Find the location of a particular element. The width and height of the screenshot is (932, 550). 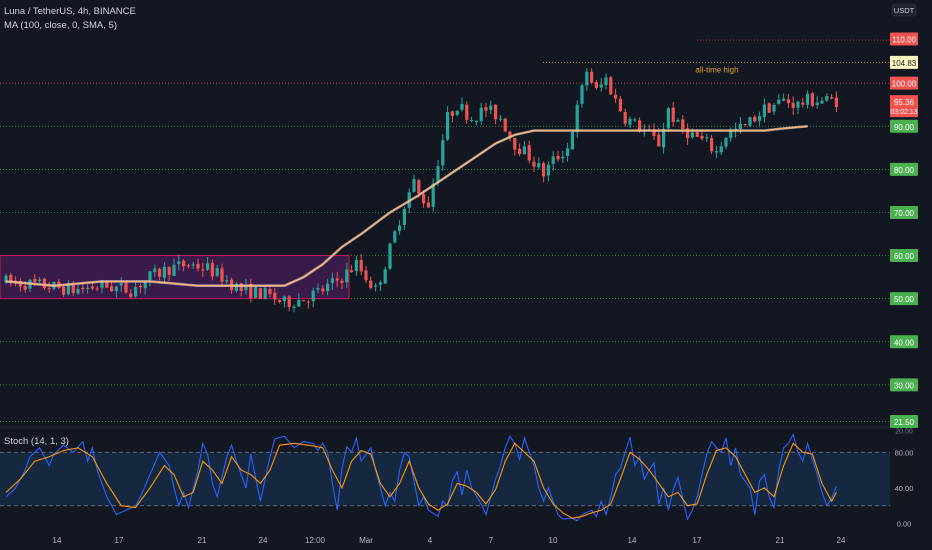

time-tick-label: 12:00 is located at coordinates (315, 540).